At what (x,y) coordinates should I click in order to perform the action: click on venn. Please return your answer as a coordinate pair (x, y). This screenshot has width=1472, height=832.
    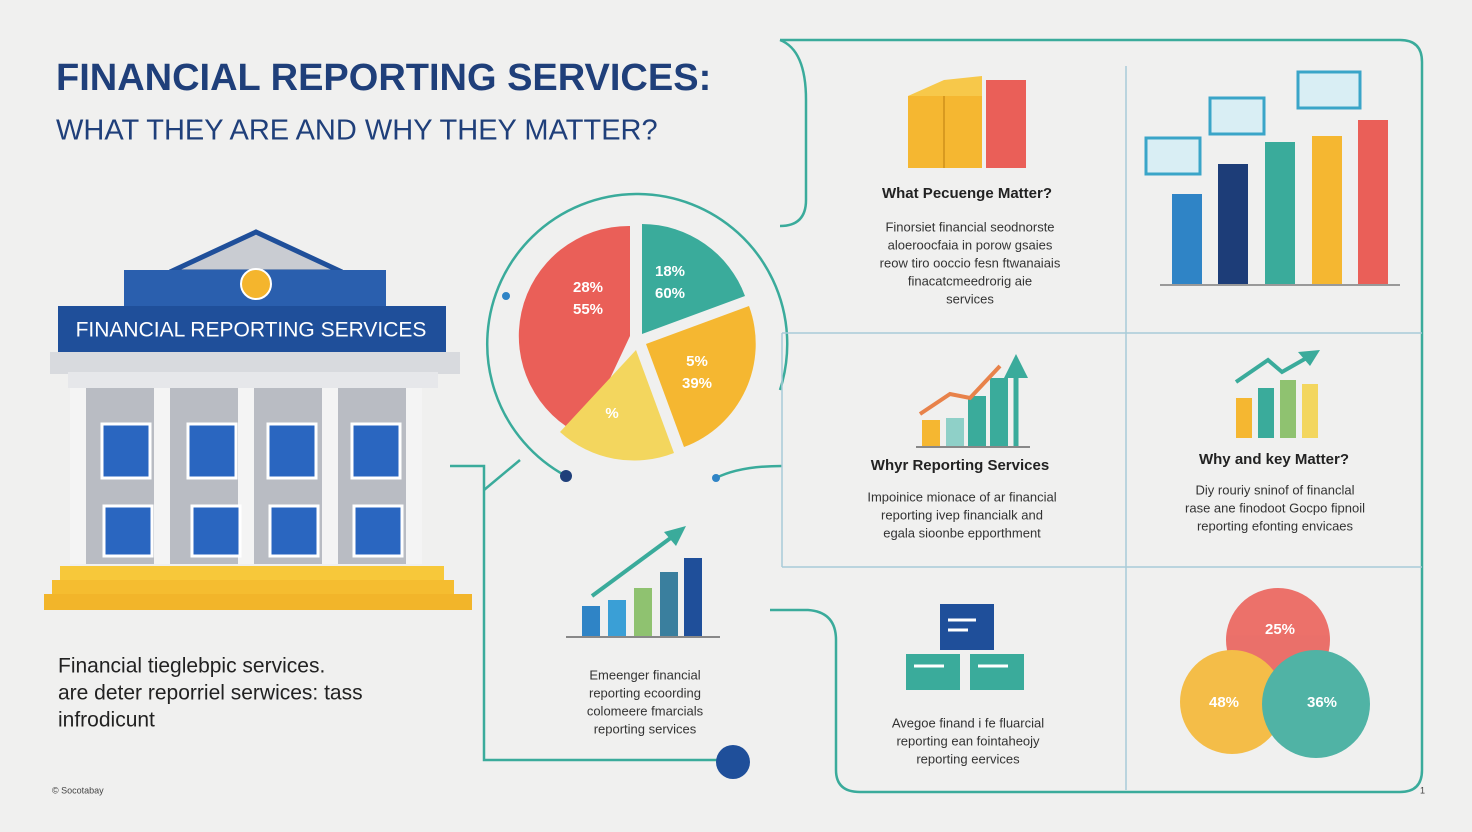
    Looking at the image, I should click on (1275, 673).